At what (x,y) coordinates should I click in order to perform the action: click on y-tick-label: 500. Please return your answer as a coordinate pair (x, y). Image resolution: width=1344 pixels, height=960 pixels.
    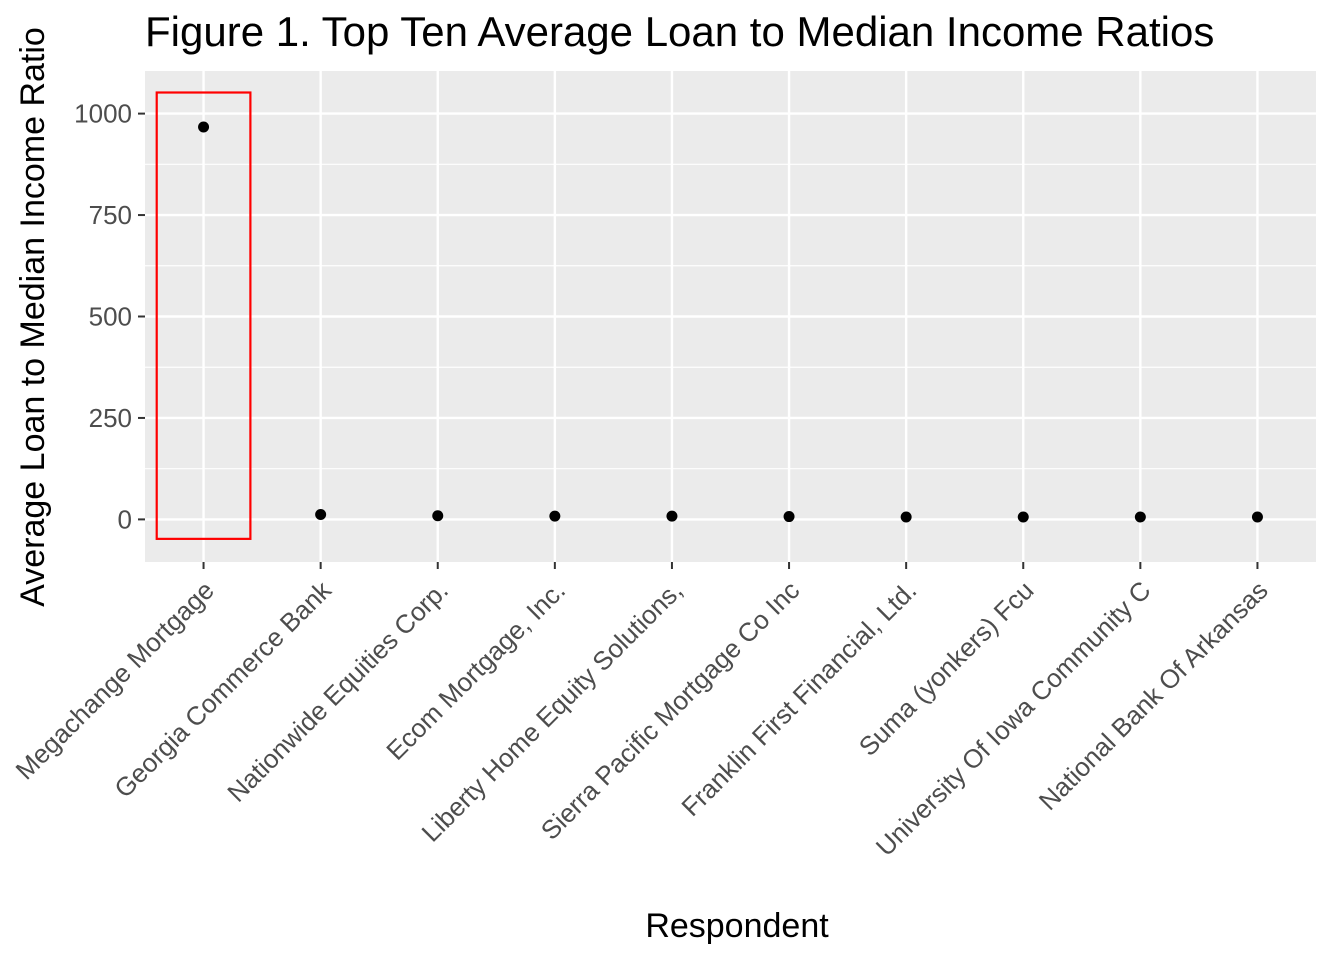
    Looking at the image, I should click on (110, 317).